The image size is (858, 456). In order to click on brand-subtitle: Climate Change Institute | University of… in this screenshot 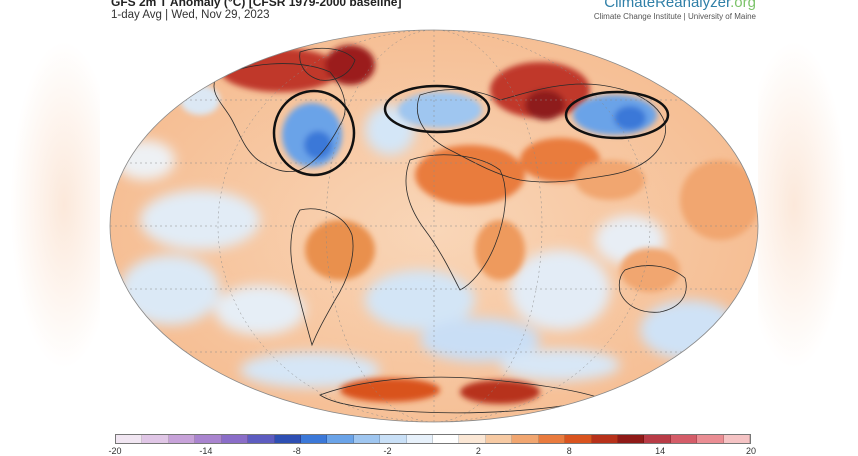, I will do `click(674, 16)`.